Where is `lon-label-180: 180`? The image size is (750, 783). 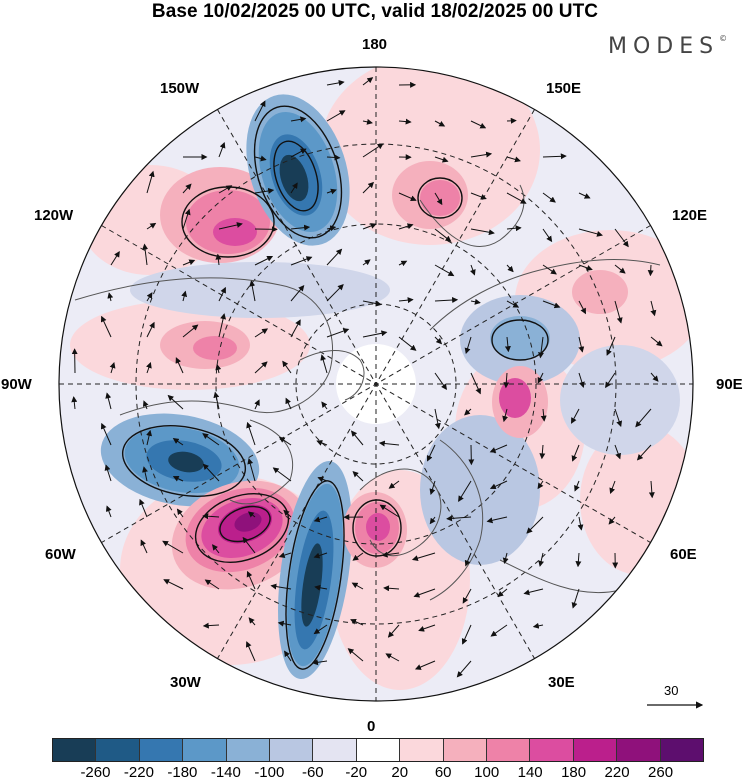 lon-label-180: 180 is located at coordinates (375, 44).